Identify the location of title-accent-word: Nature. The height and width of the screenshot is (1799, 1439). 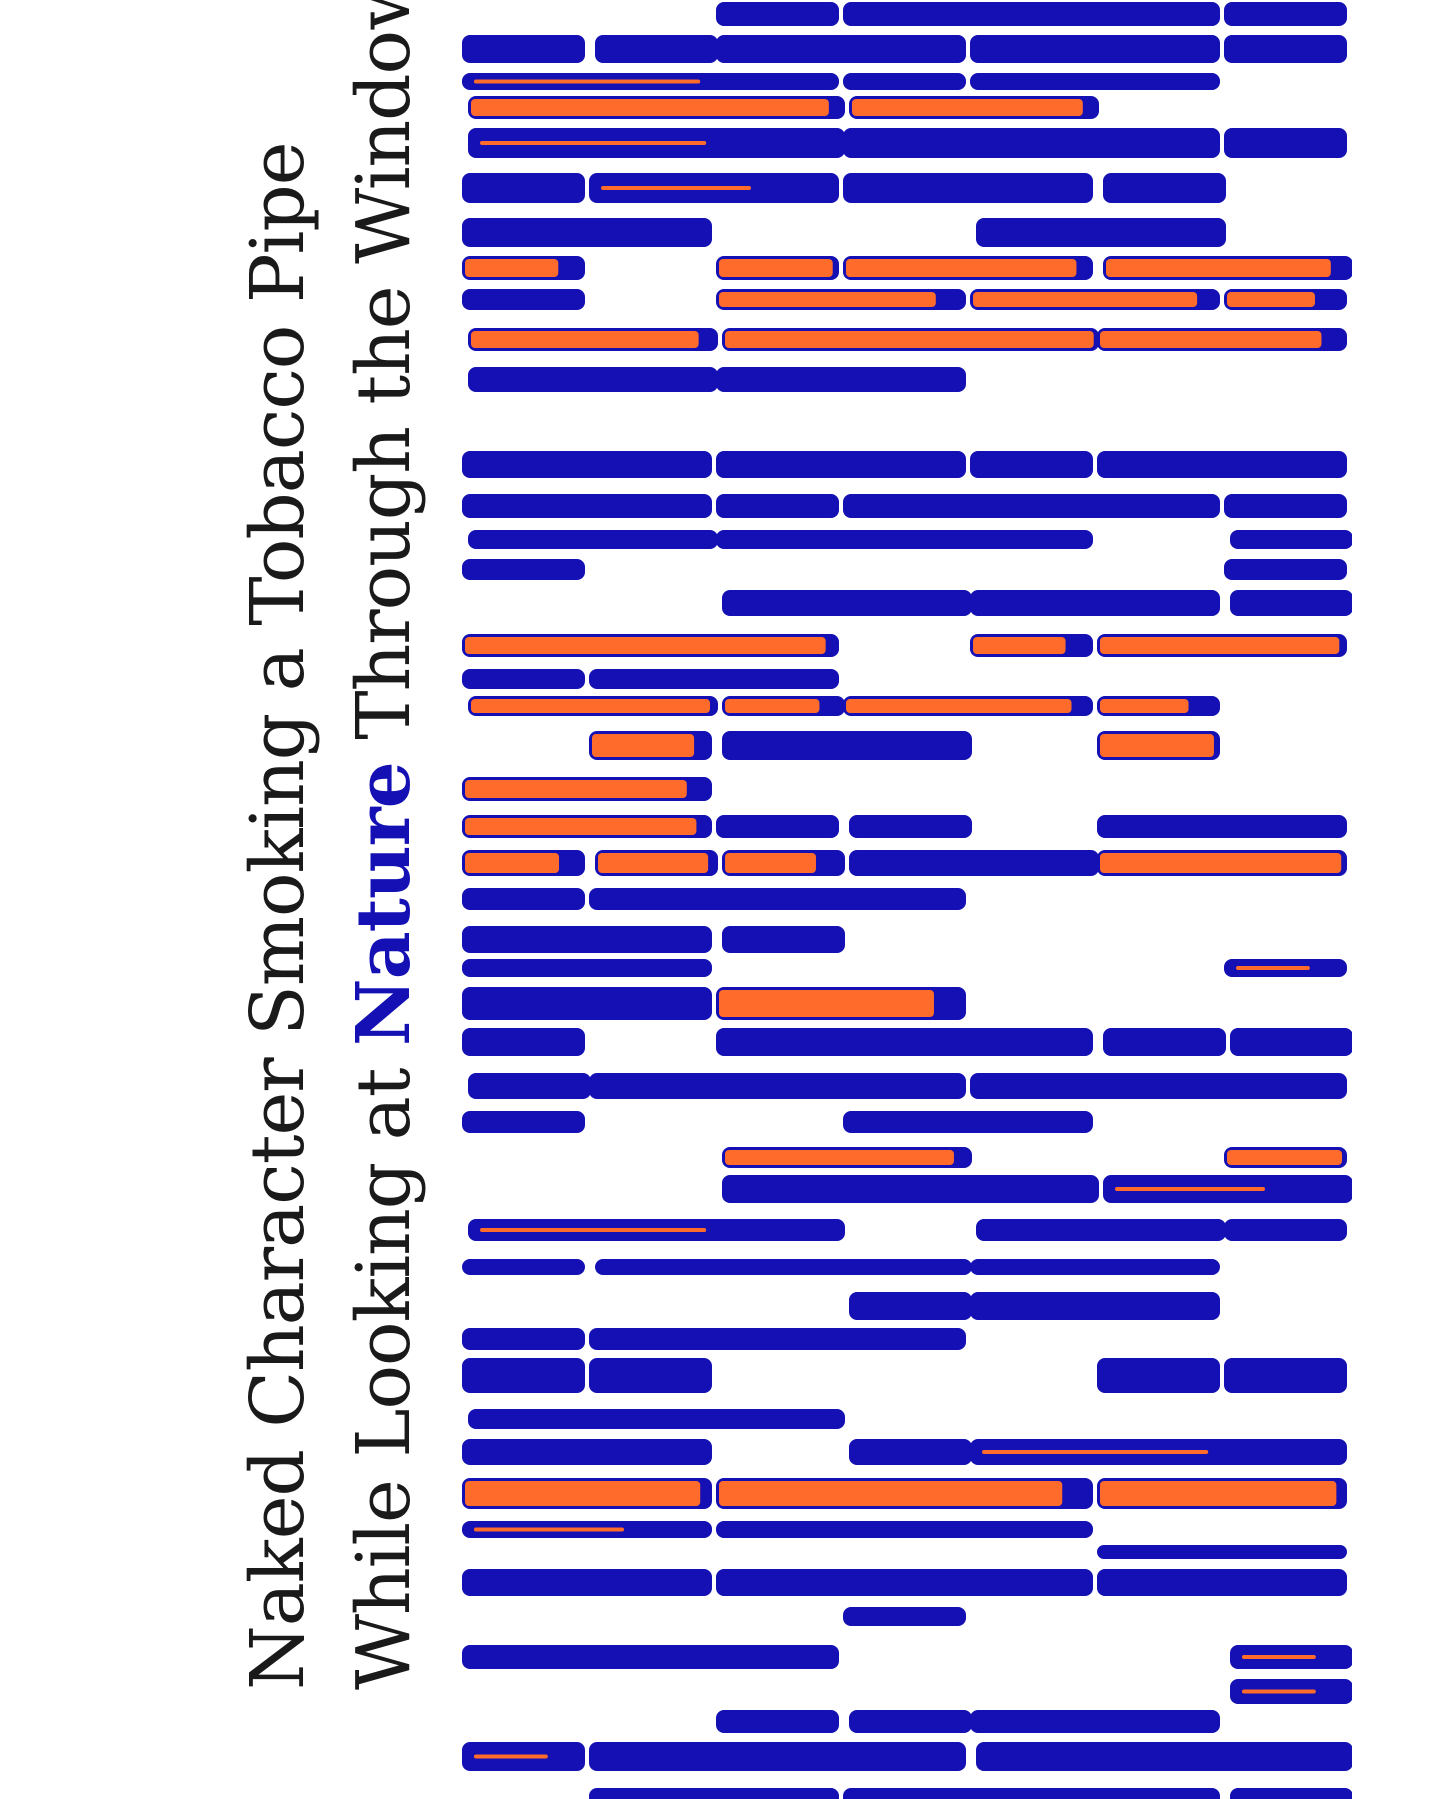
(384, 904).